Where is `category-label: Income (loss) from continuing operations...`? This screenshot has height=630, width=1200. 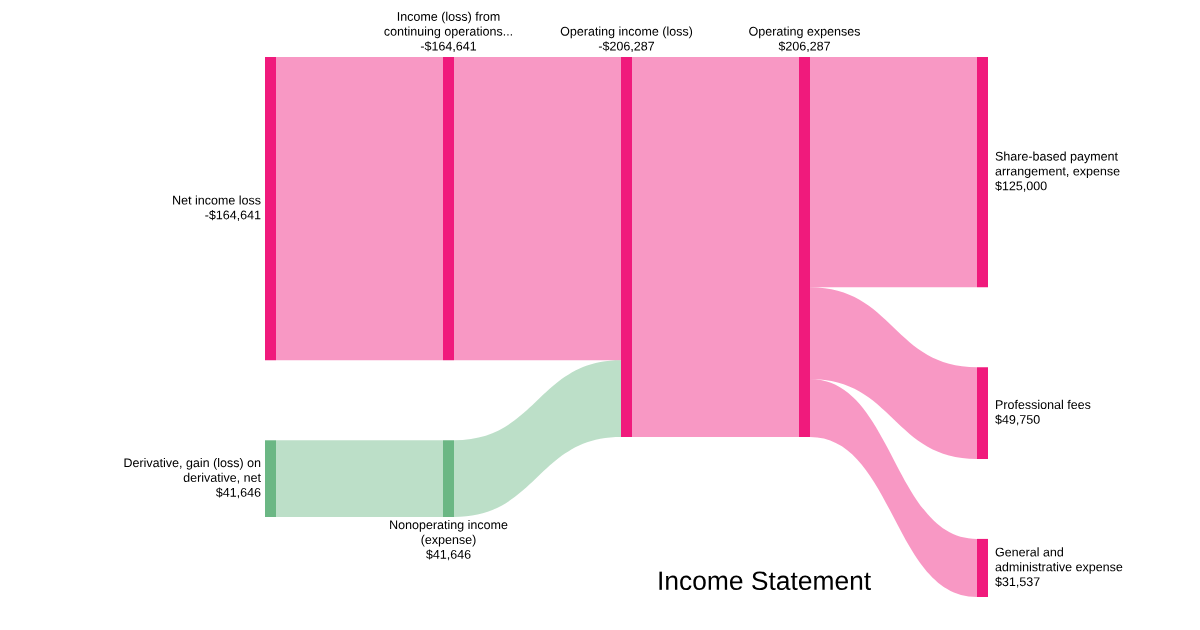 category-label: Income (loss) from continuing operations... is located at coordinates (448, 25).